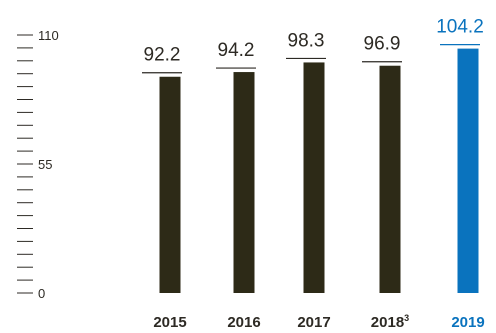  What do you see at coordinates (169, 322) in the screenshot?
I see `category-label: 2015` at bounding box center [169, 322].